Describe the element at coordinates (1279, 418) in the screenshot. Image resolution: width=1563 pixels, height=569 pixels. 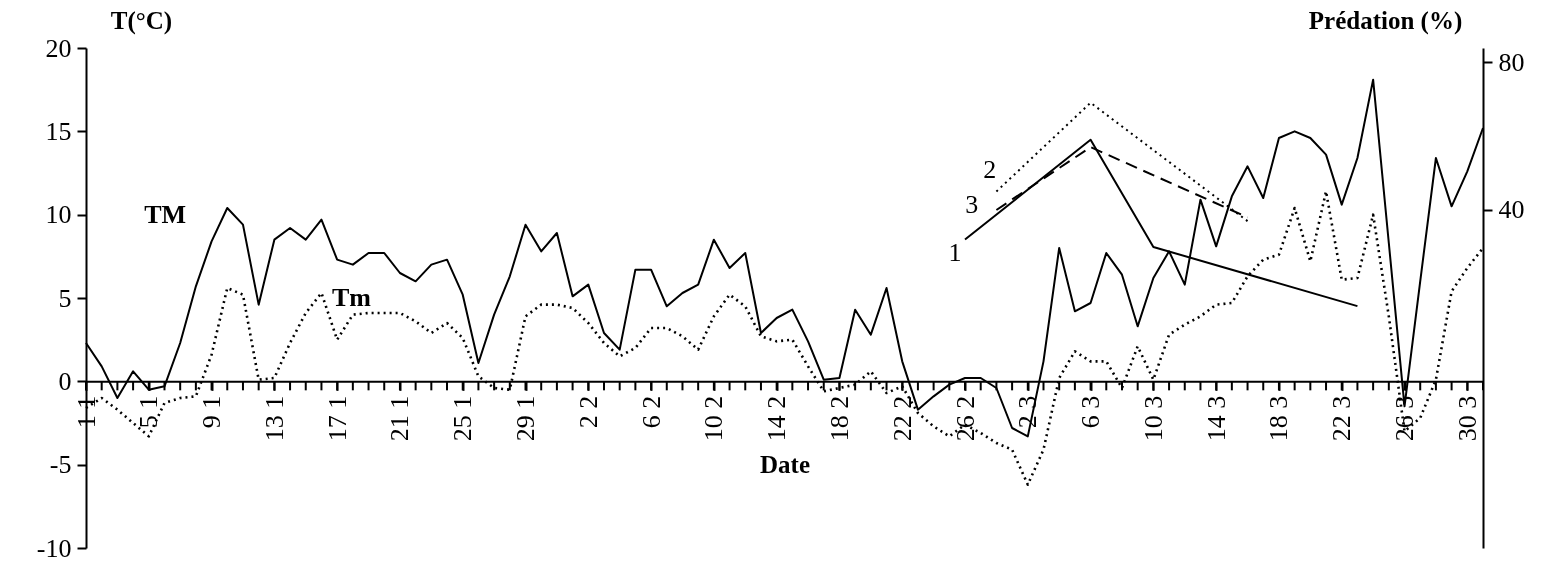
I see `x-tick-label: 18 3` at that location.